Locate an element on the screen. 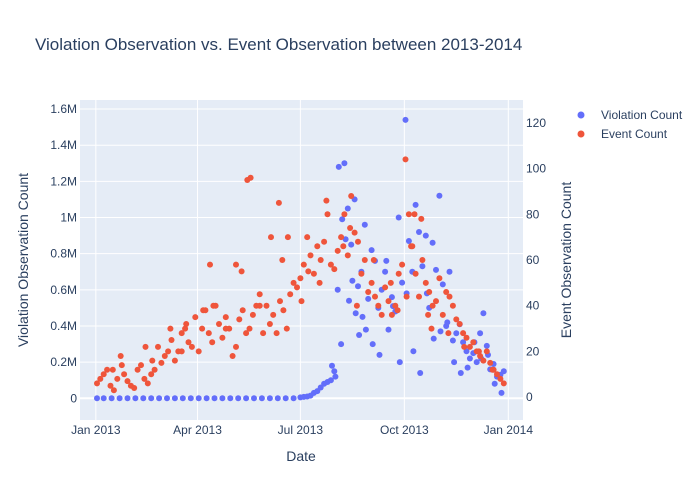 The image size is (700, 500). x-axis-ticks: Jan 2013 Apr 2013 Jul 2013 Oct 2013 Jan 2014 is located at coordinates (302, 430).